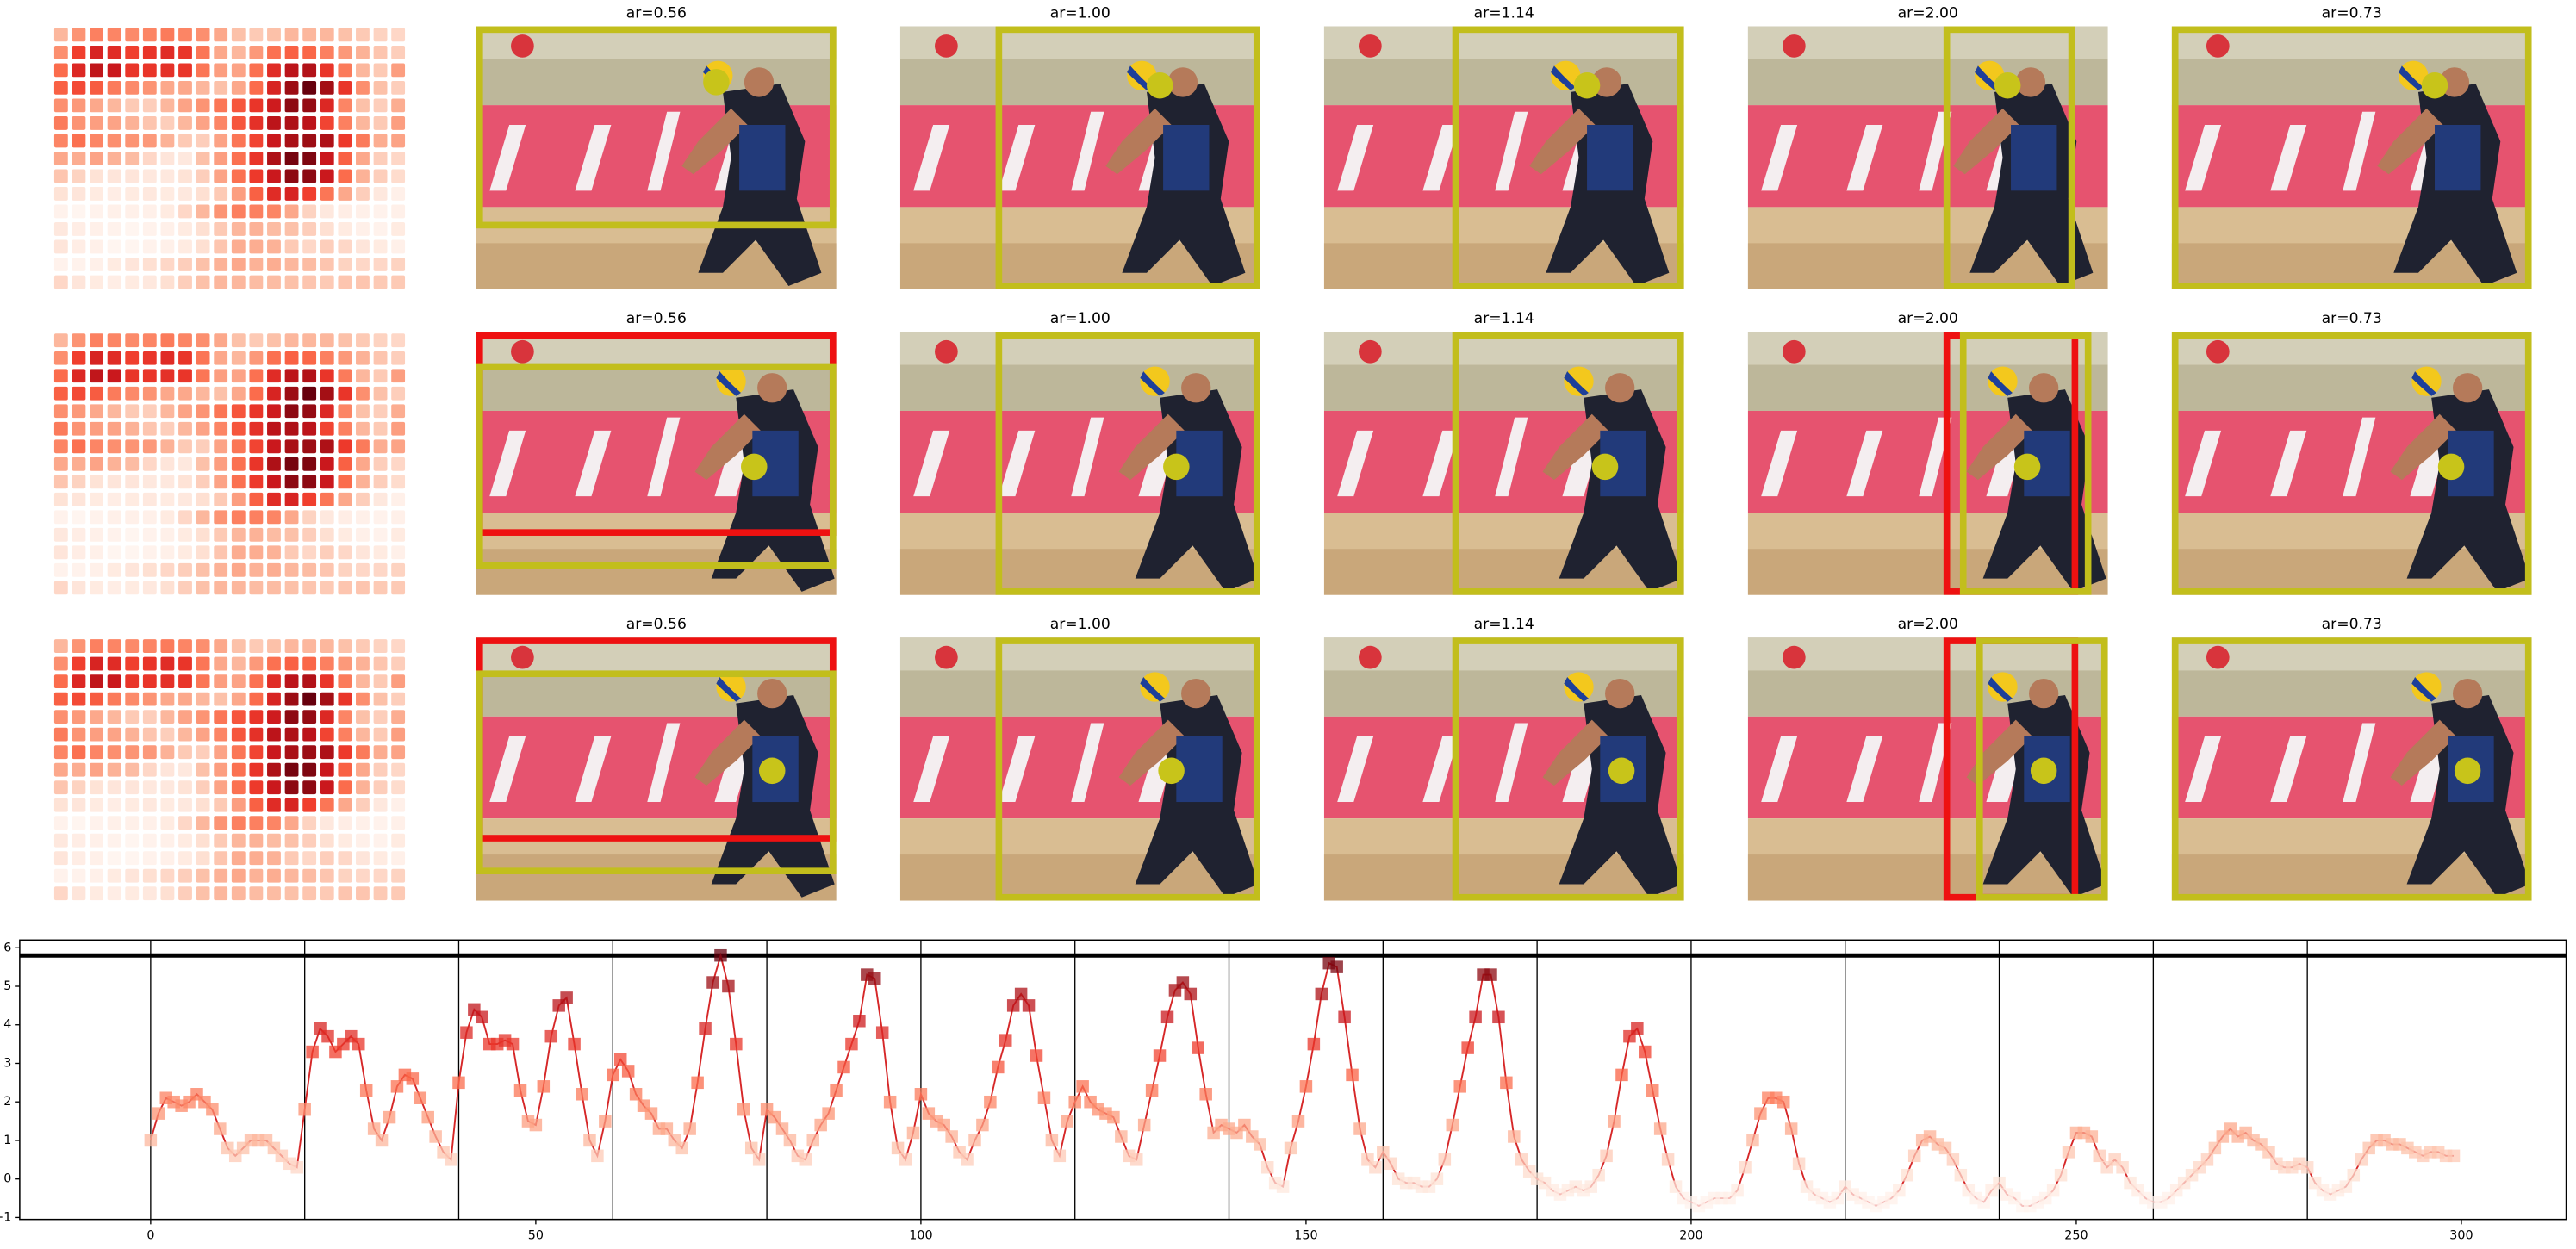 Image resolution: width=2576 pixels, height=1249 pixels. I want to click on photo-player-shirt, so click(763, 158).